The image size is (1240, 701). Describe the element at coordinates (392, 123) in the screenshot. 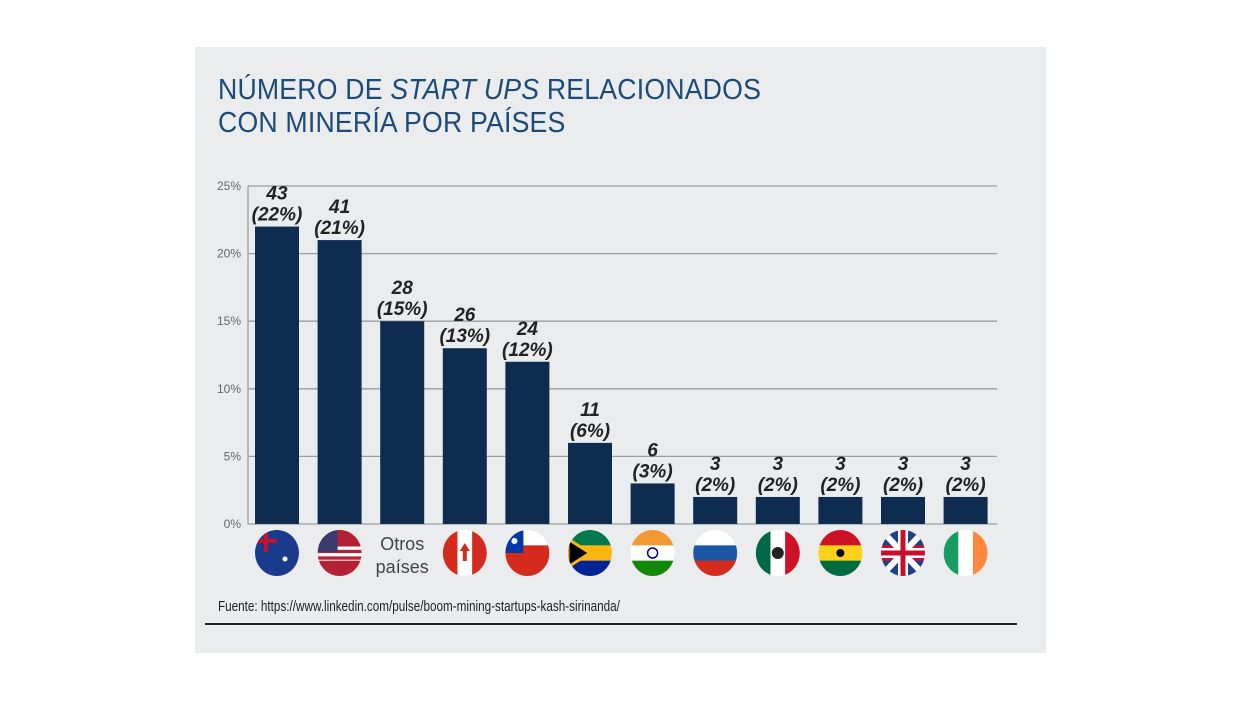

I see `title-line-2: CON MINERÍA POR PAÍSES` at that location.